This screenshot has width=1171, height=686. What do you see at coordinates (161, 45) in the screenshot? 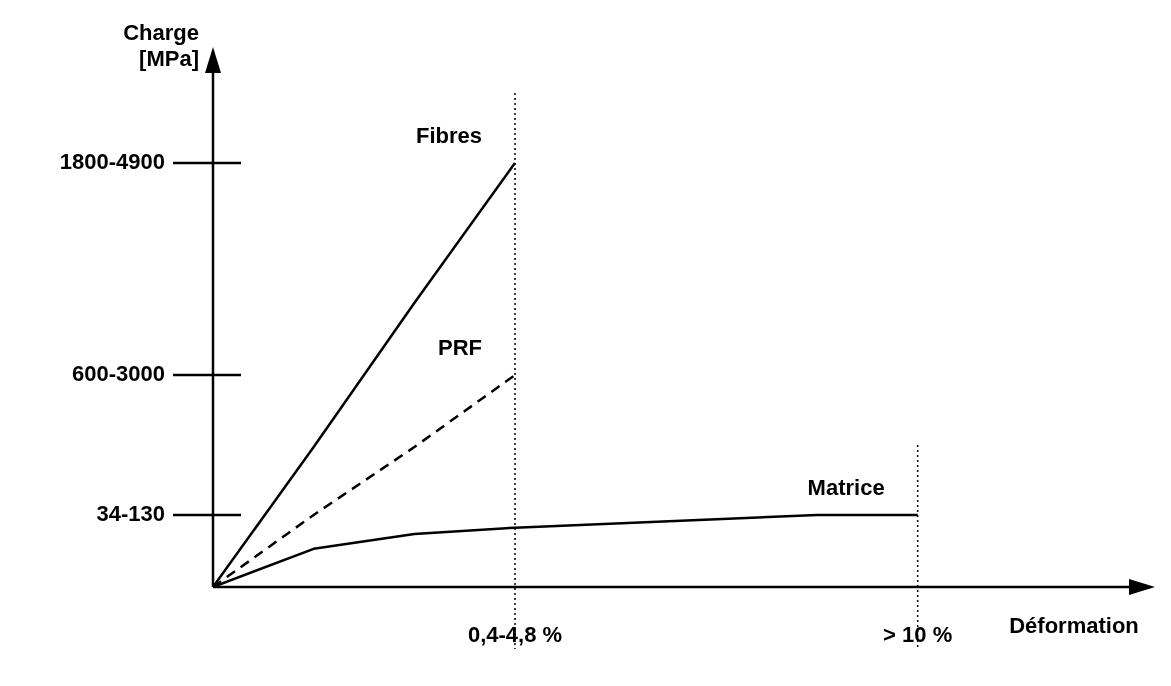
I see `y-axis-title: Charge [MPa]` at bounding box center [161, 45].